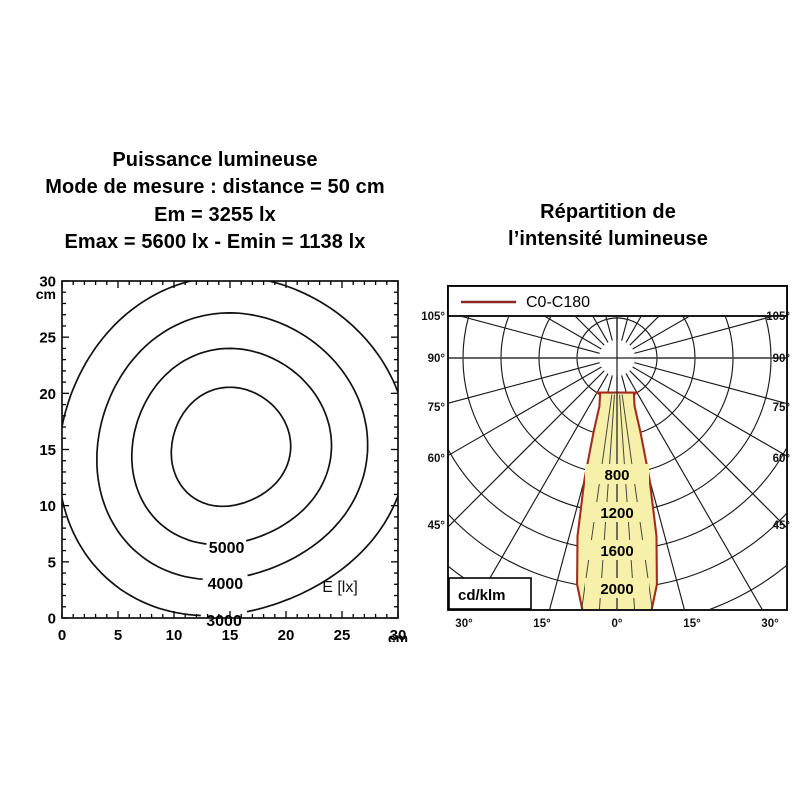  What do you see at coordinates (781, 359) in the screenshot?
I see `polar-angle-label-right: 90°` at bounding box center [781, 359].